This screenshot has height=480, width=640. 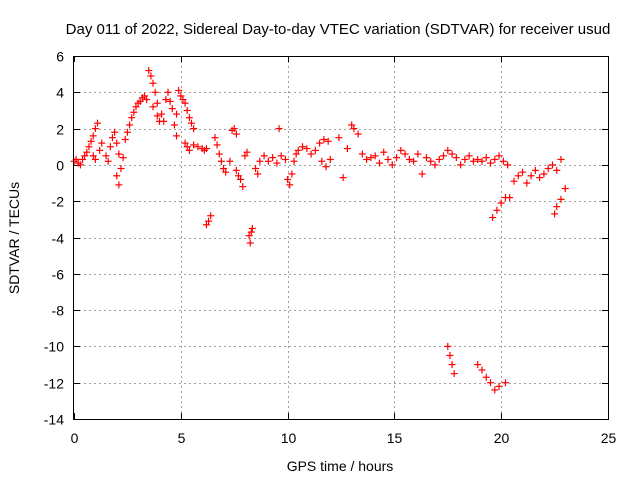 What do you see at coordinates (60, 93) in the screenshot?
I see `y-tick-label: 4` at bounding box center [60, 93].